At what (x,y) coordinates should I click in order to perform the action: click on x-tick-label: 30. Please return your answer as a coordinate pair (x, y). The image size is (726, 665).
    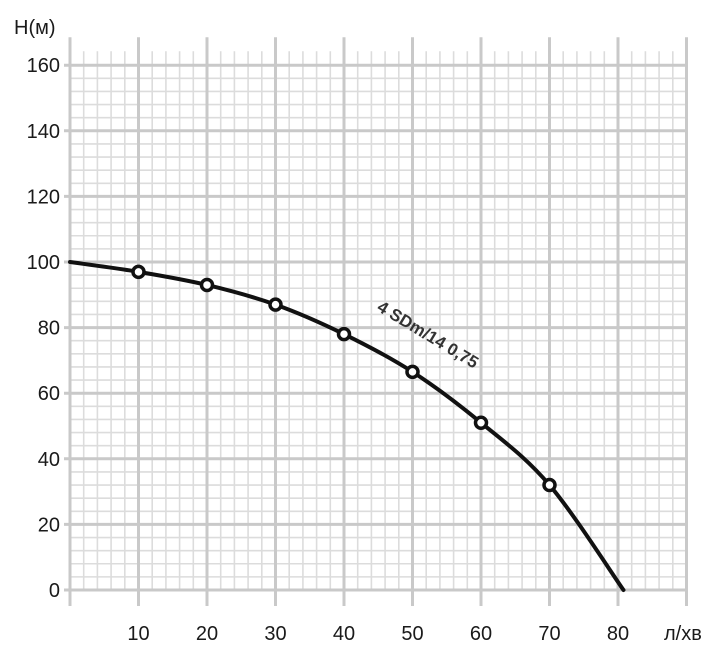
    Looking at the image, I should click on (275, 634).